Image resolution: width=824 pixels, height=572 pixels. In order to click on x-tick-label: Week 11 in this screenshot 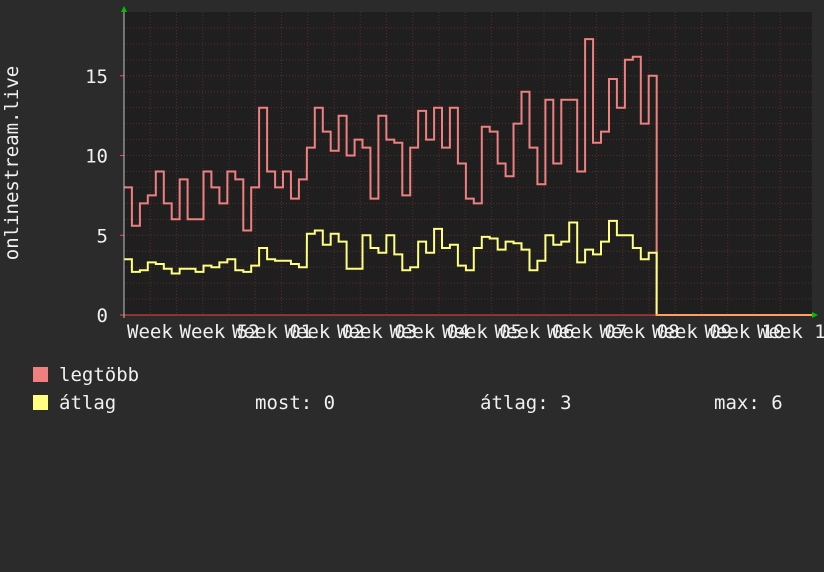, I will do `click(790, 332)`.